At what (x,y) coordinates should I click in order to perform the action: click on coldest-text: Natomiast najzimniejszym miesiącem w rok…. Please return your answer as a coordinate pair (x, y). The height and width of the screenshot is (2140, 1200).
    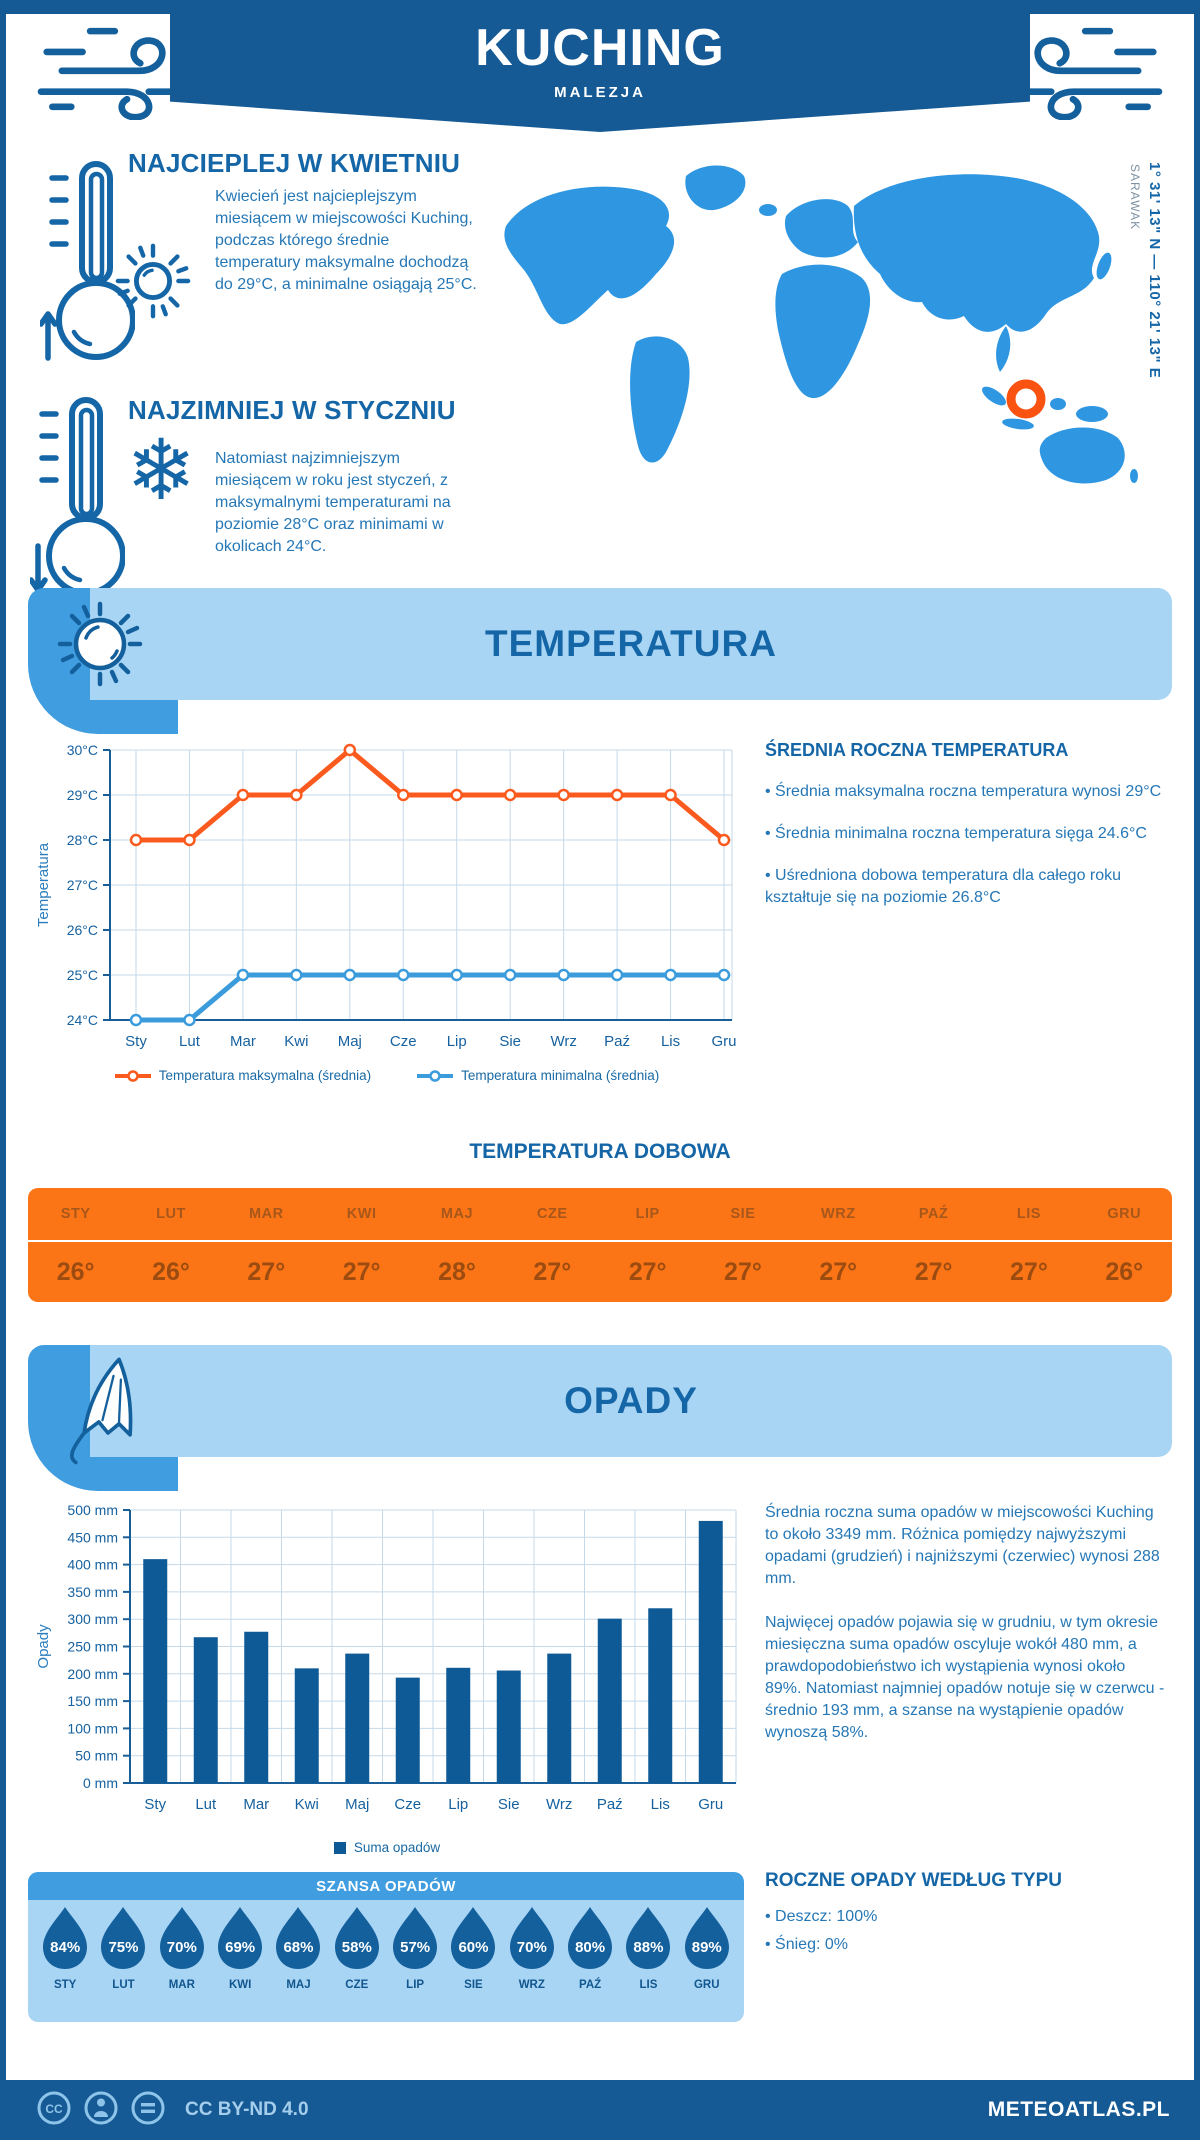
    Looking at the image, I should click on (333, 502).